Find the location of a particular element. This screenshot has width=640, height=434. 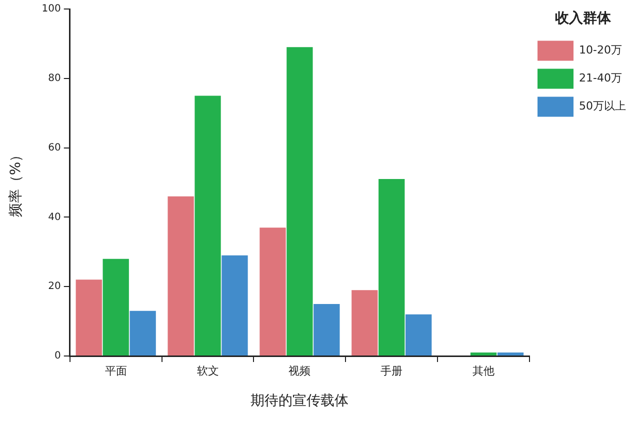

y-axis-title: 频率（%） is located at coordinates (16, 183).